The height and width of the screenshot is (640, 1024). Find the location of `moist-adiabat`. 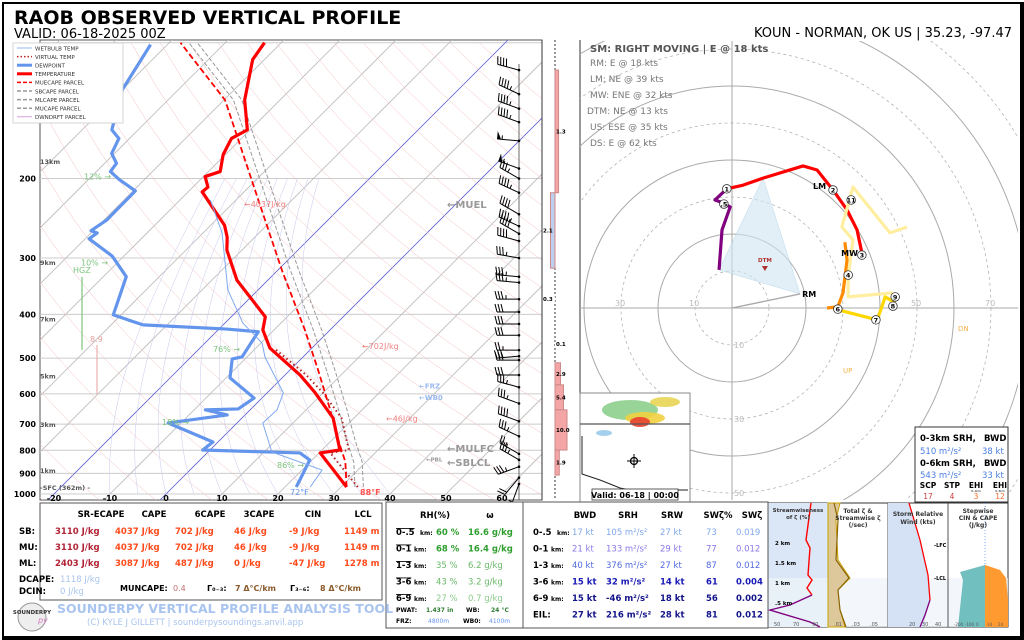

moist-adiabat is located at coordinates (258, 336).